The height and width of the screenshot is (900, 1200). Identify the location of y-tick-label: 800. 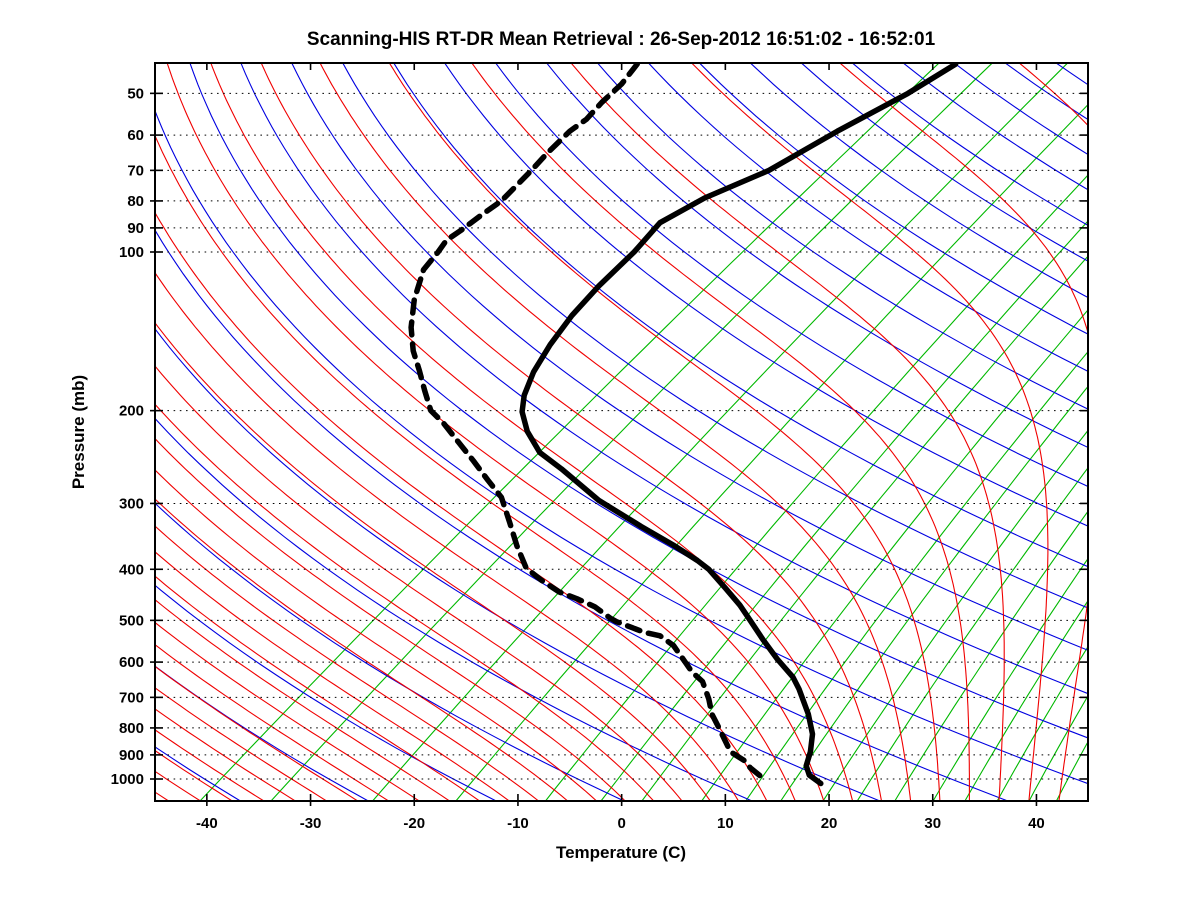
(131, 728).